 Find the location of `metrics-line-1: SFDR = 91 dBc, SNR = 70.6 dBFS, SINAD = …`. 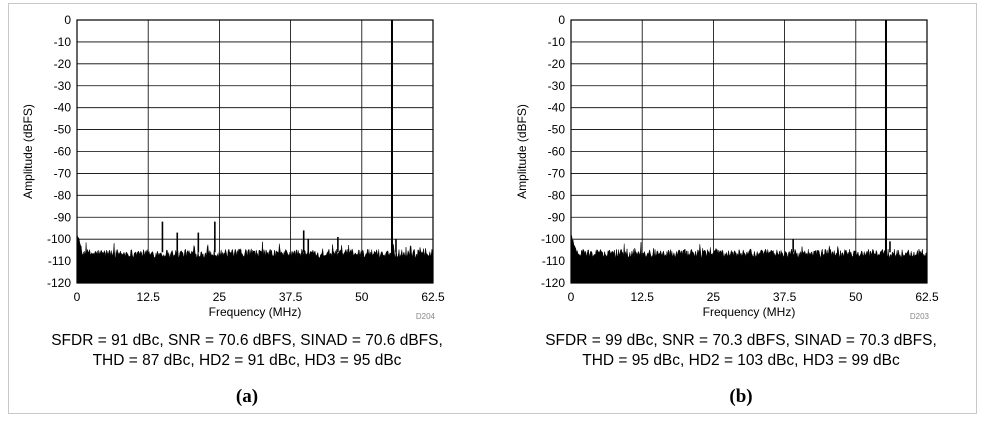

metrics-line-1: SFDR = 91 dBc, SNR = 70.6 dBFS, SINAD = … is located at coordinates (247, 340).